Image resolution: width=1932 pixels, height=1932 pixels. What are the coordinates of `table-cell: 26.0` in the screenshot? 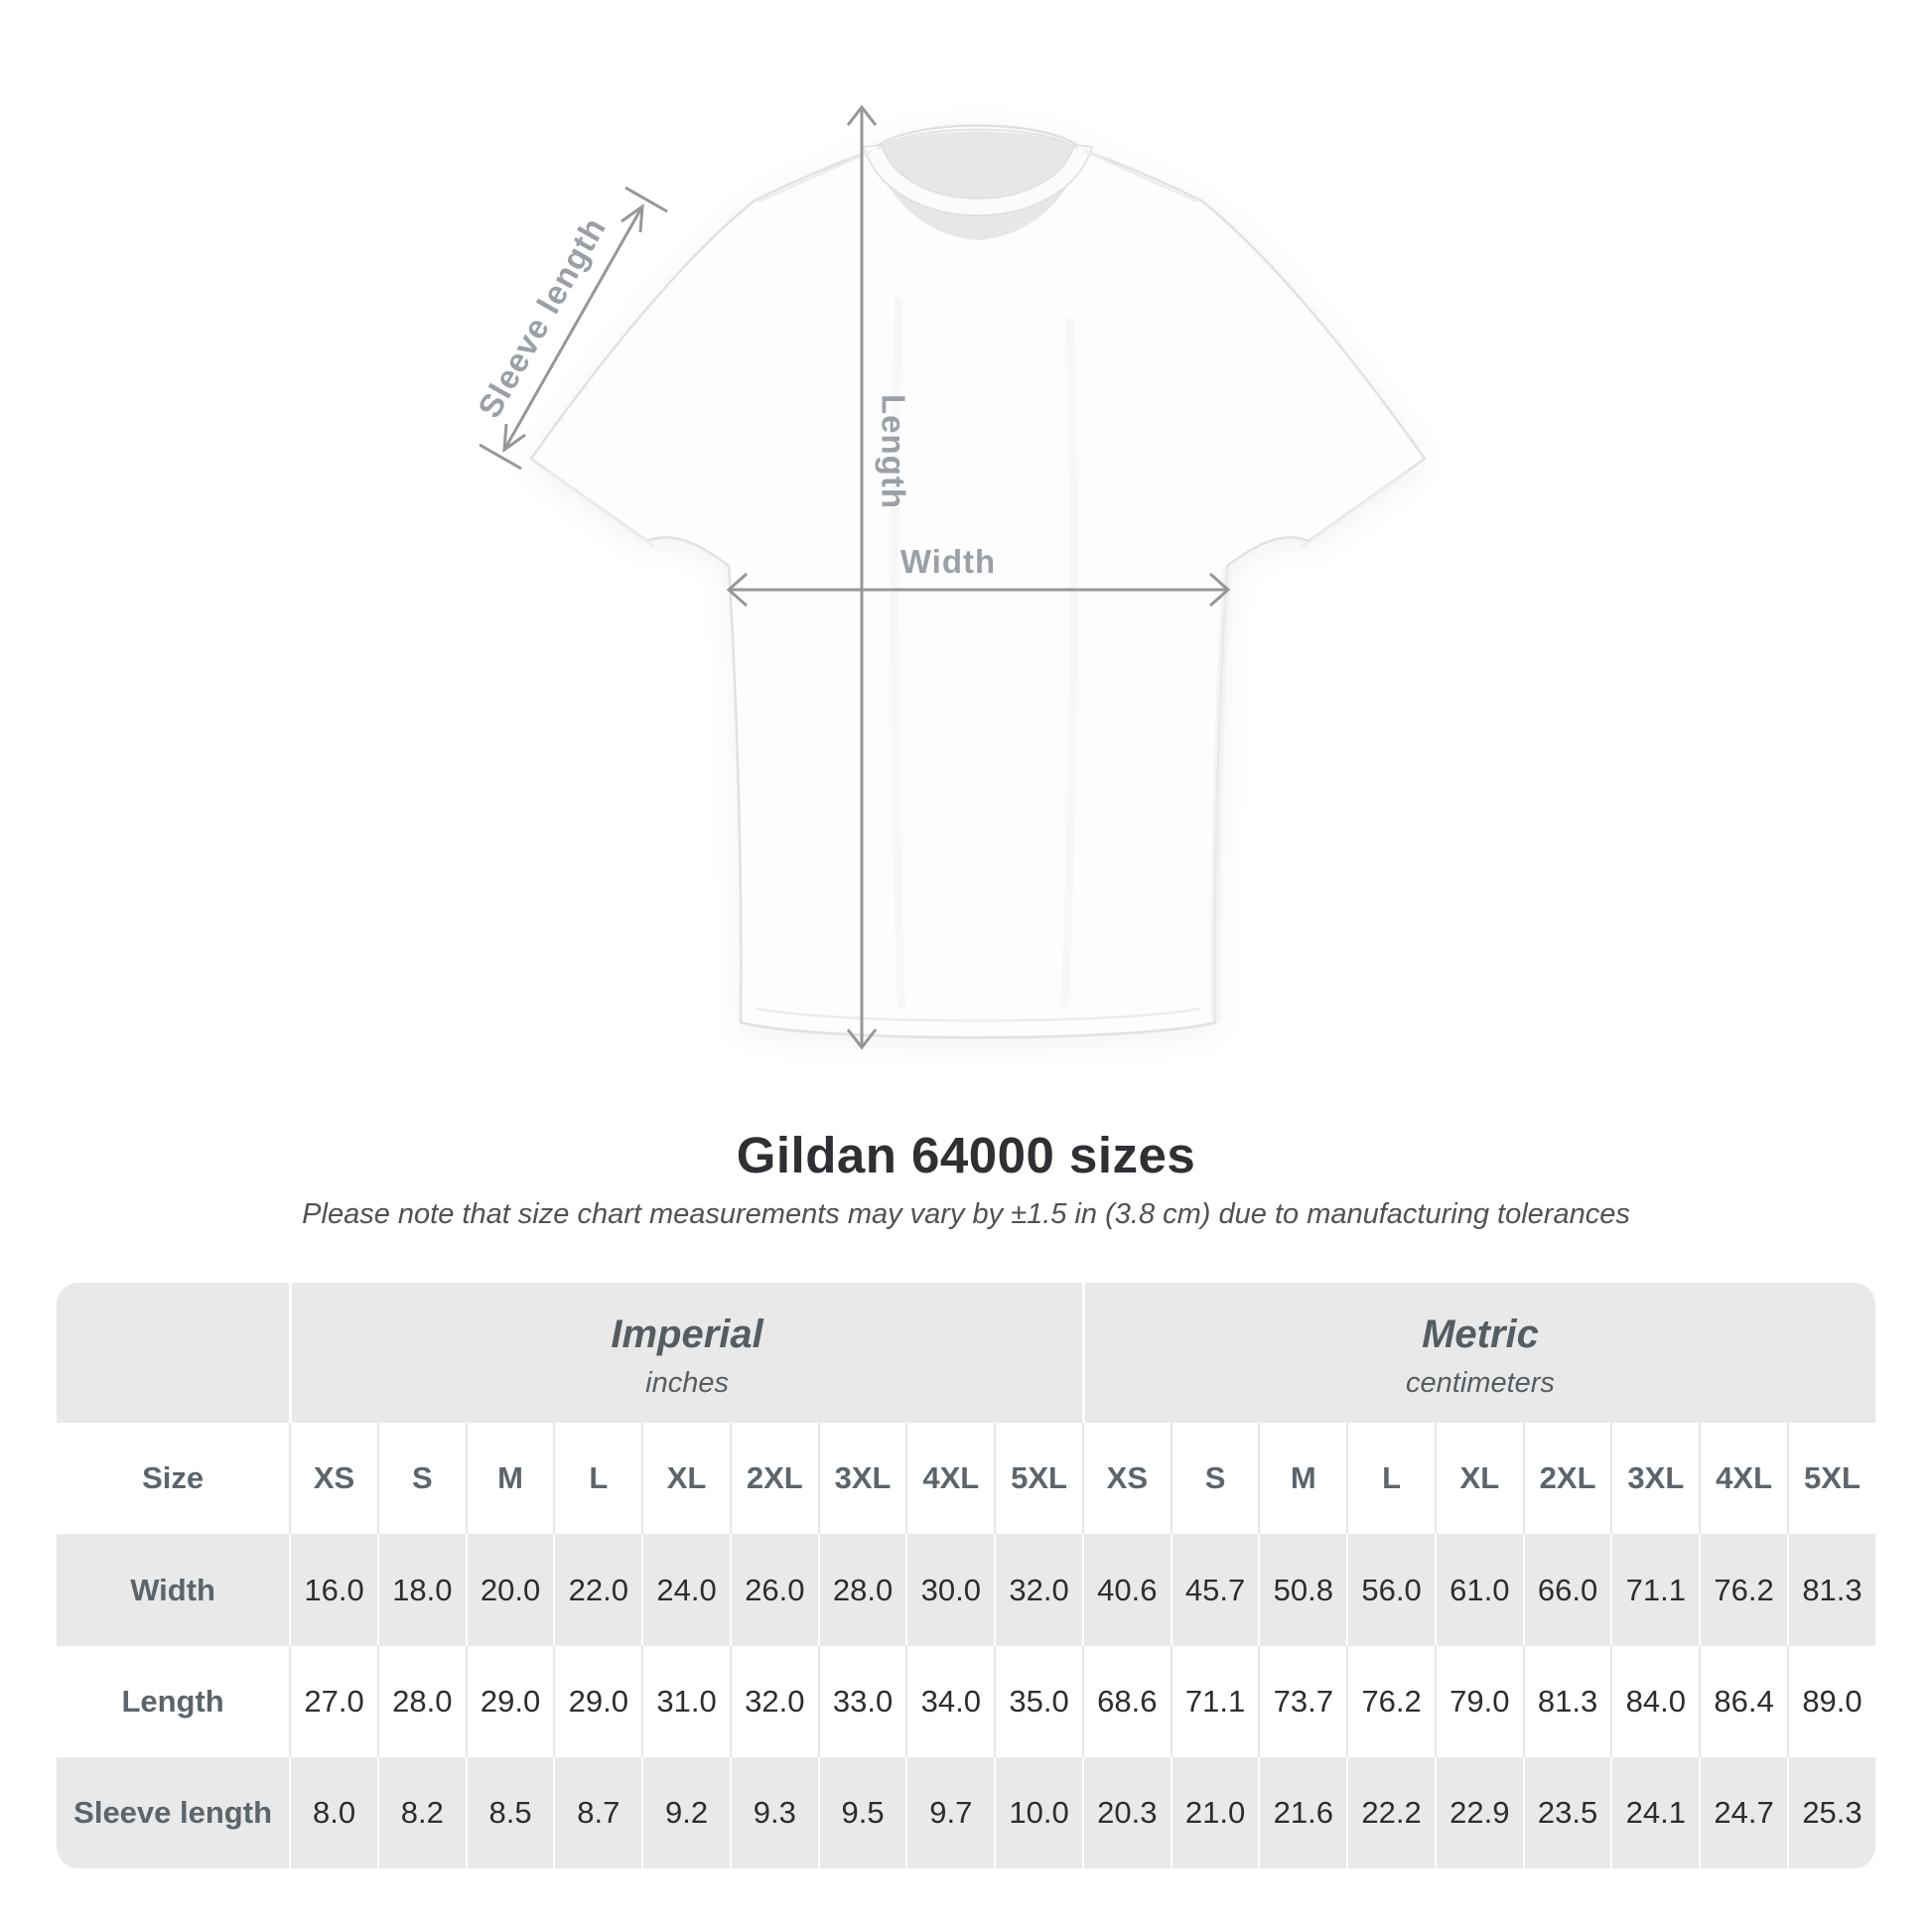 It's located at (773, 1590).